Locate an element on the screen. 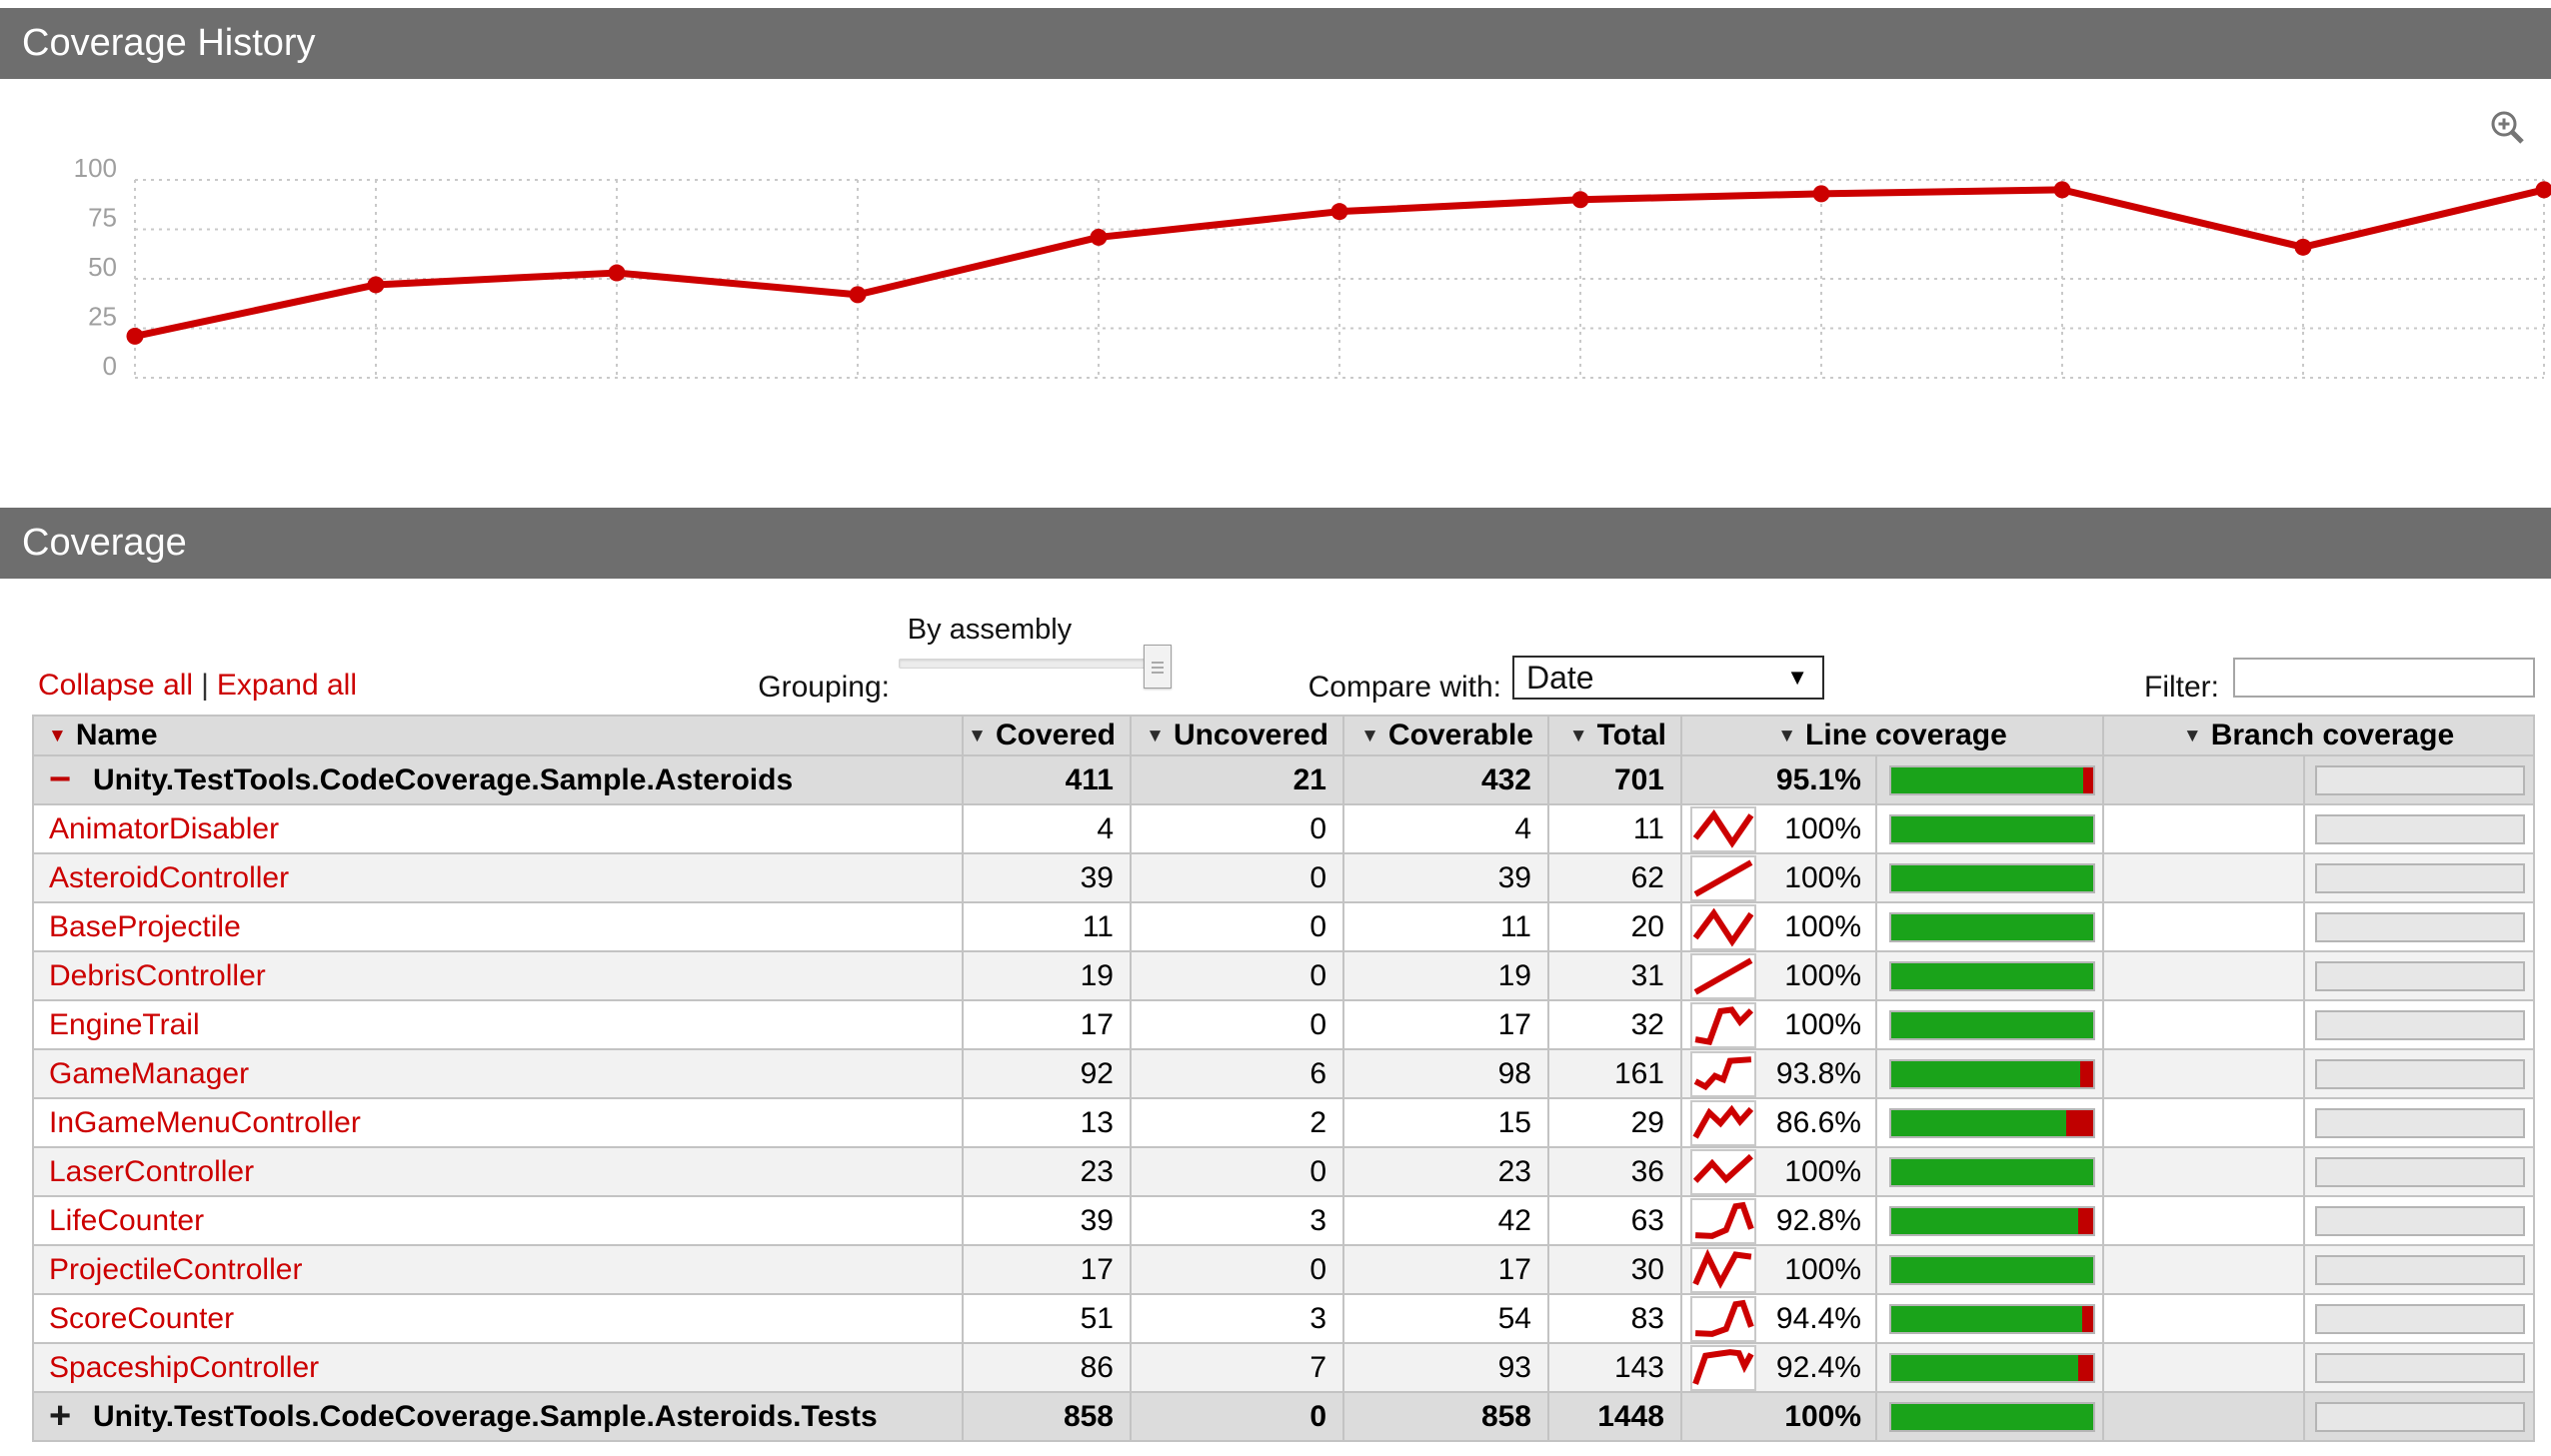  chart-zoom-icon is located at coordinates (2509, 129).